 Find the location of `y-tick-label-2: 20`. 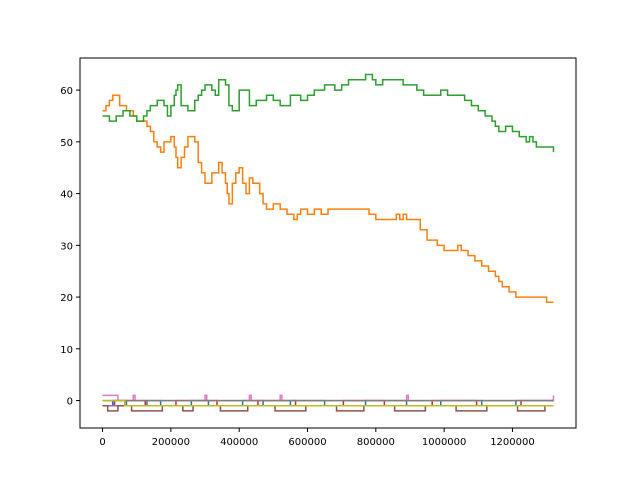

y-tick-label-2: 20 is located at coordinates (66, 298).